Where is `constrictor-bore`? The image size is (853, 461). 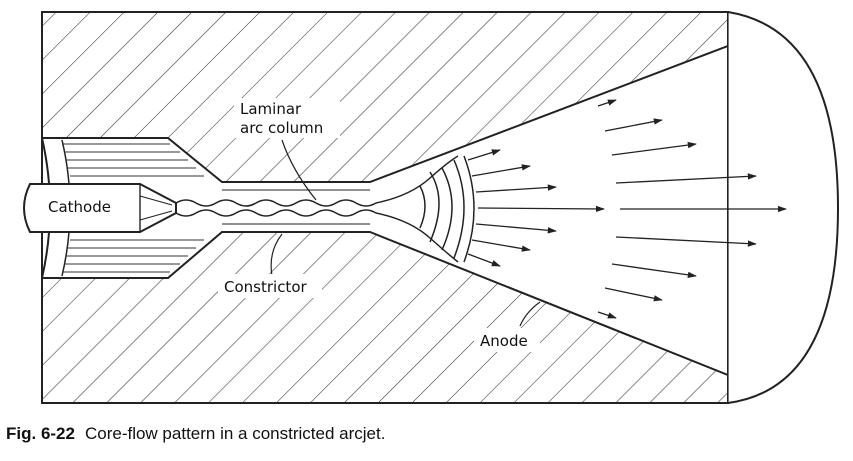 constrictor-bore is located at coordinates (296, 207).